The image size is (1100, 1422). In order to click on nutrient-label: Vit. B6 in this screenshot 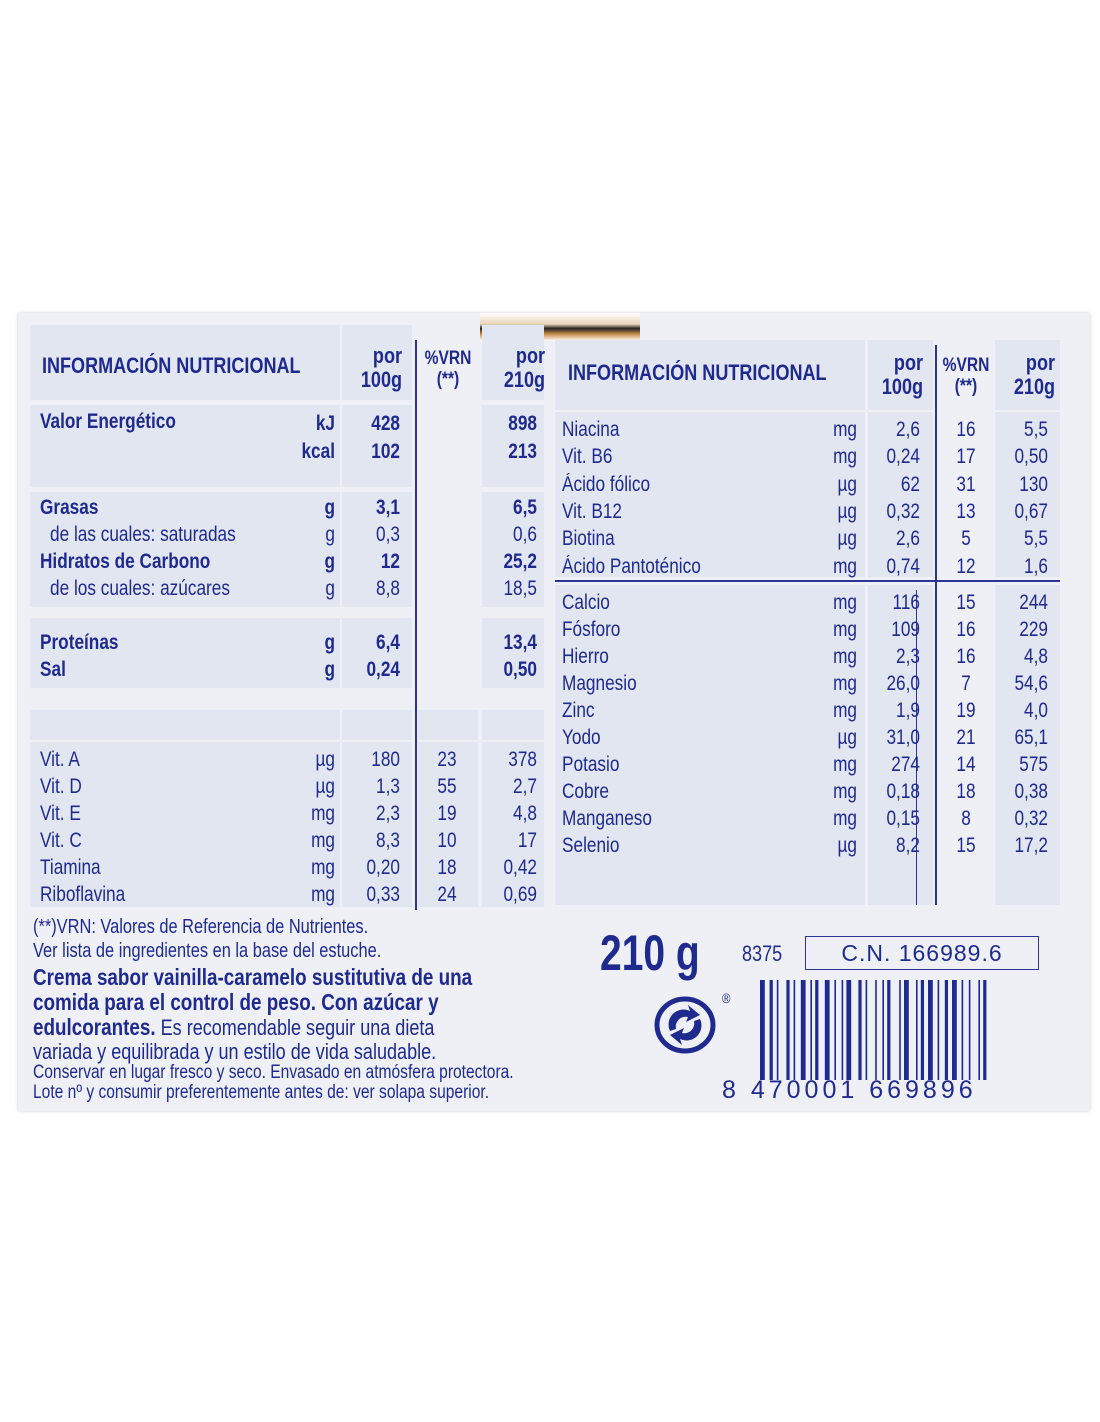, I will do `click(587, 457)`.